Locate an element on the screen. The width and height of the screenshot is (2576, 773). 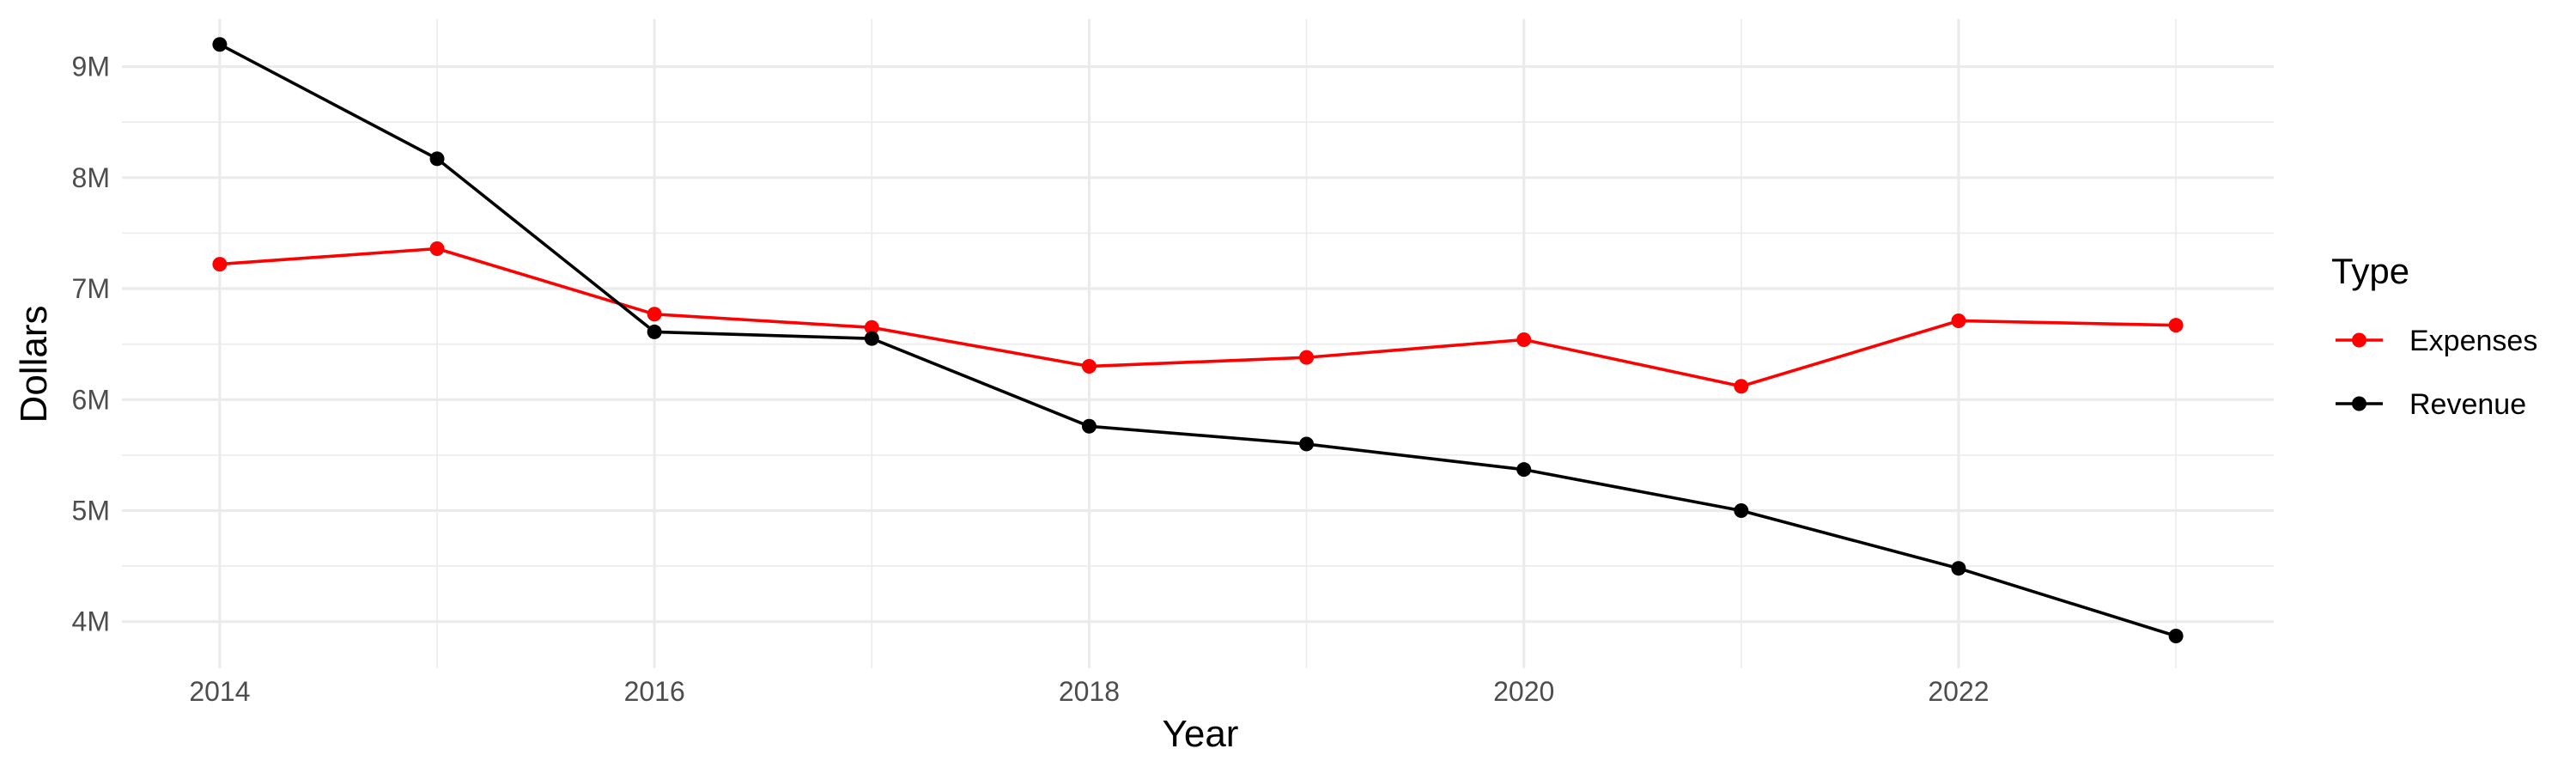
y-tick-label: 6M is located at coordinates (91, 399).